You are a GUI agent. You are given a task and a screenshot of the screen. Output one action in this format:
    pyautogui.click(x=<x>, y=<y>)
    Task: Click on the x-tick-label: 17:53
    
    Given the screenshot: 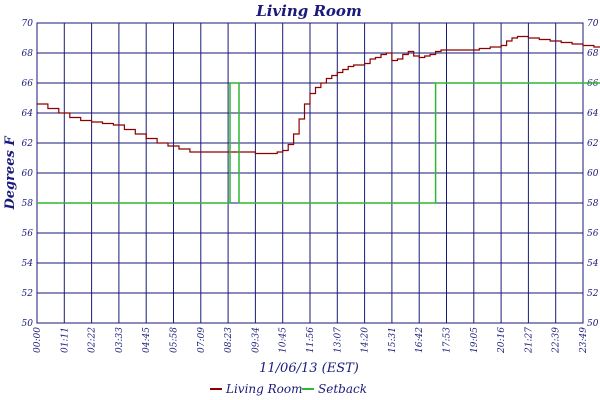 What is the action you would take?
    pyautogui.click(x=448, y=340)
    